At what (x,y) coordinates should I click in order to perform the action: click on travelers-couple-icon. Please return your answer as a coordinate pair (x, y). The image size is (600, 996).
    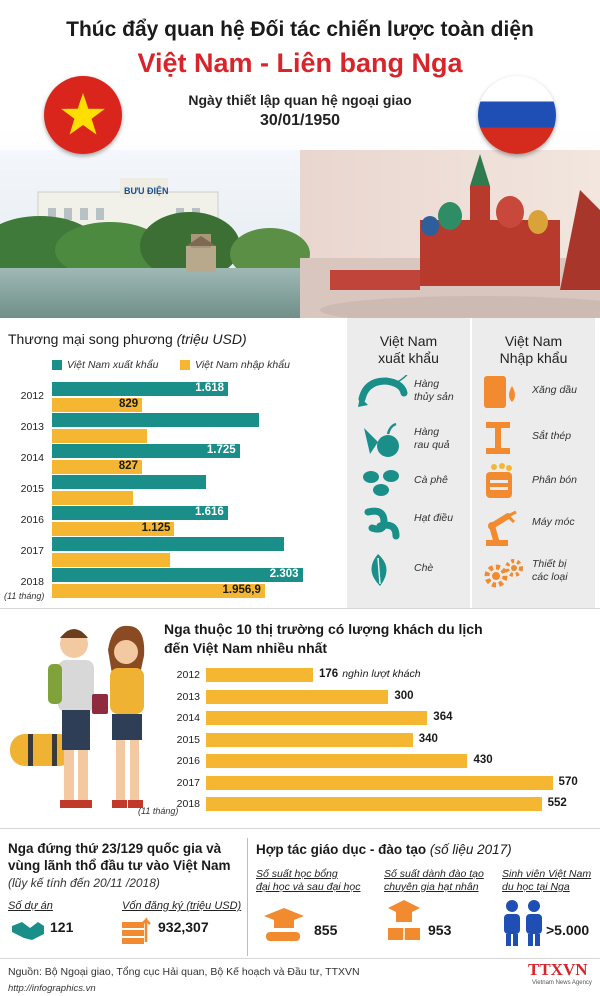
    Looking at the image, I should click on (77, 716).